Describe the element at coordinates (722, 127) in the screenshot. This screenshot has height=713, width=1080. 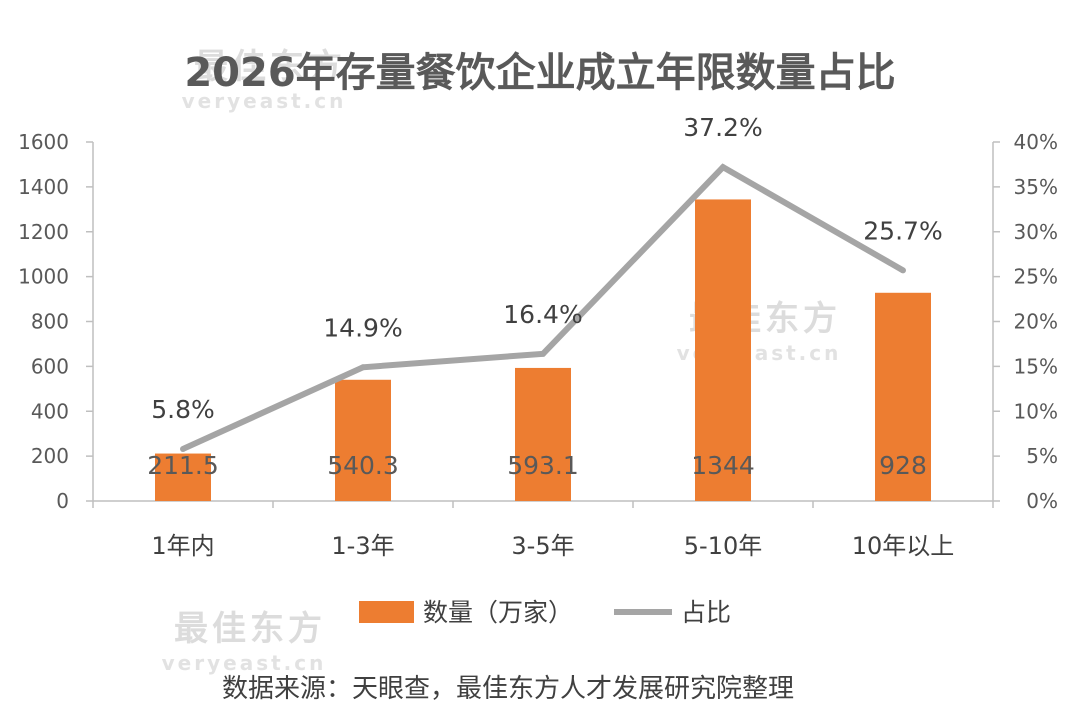
I see `line-value-label: 37.2%` at that location.